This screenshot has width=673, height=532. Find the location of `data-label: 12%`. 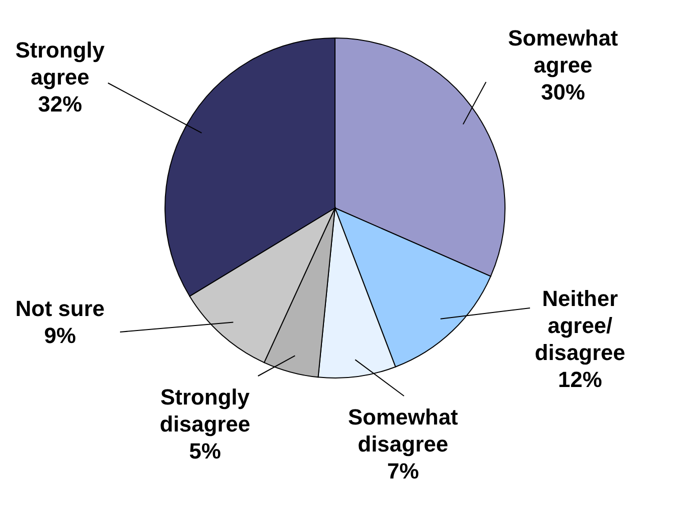

data-label: 12% is located at coordinates (580, 379).